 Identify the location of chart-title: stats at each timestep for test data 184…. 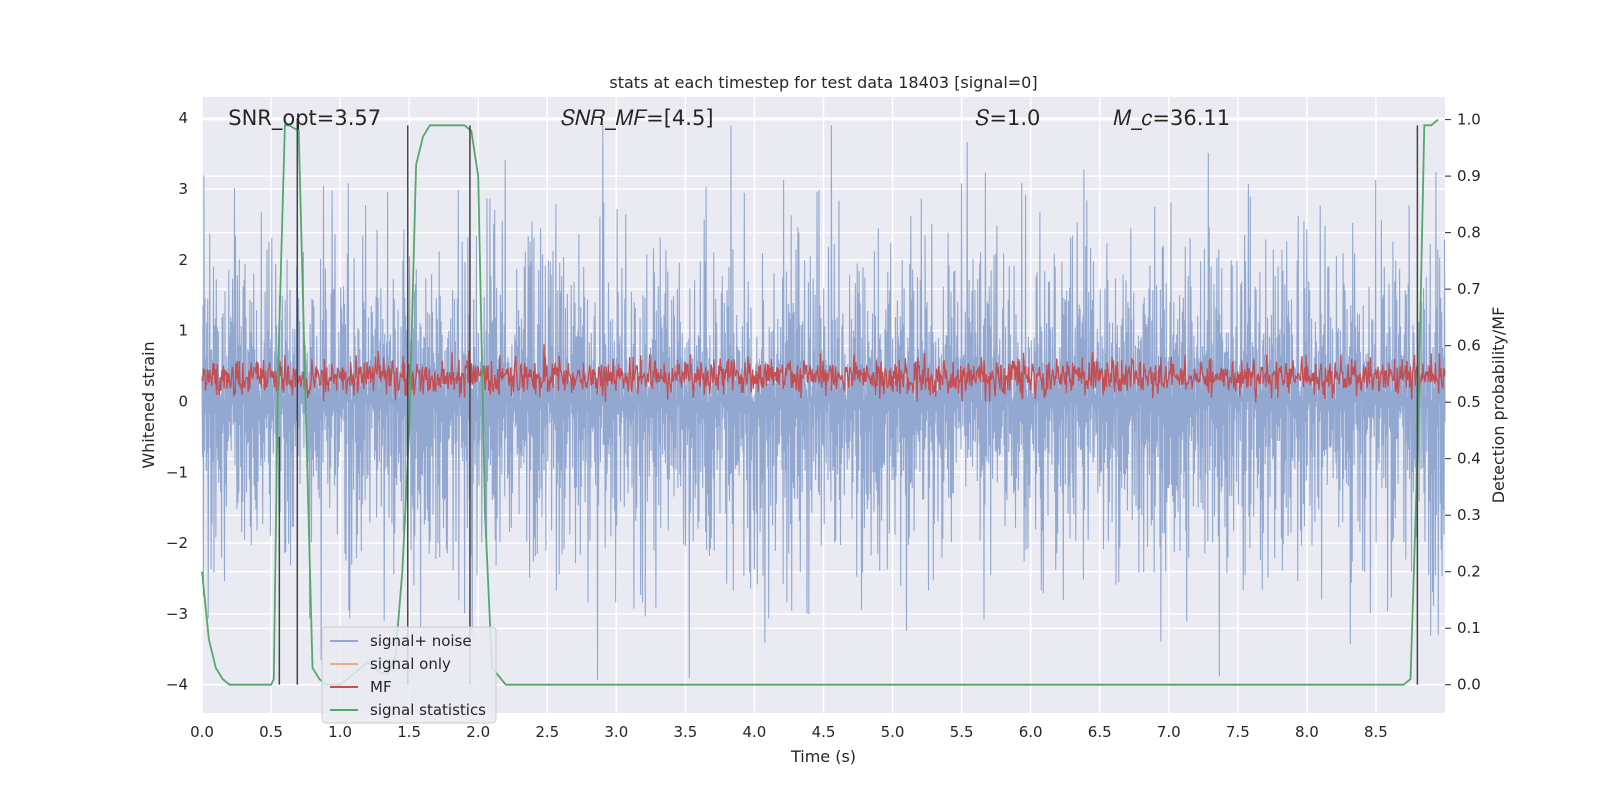
(823, 82).